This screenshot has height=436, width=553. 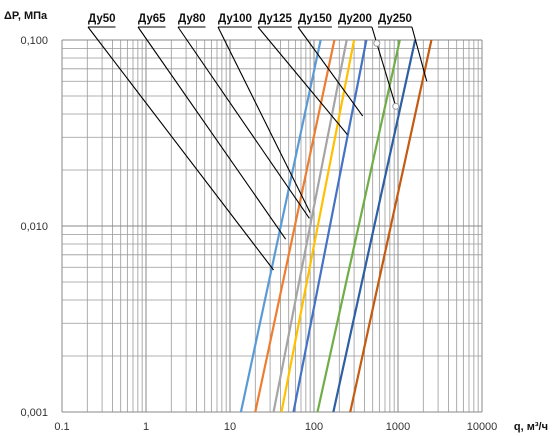 What do you see at coordinates (235, 19) in the screenshot?
I see `series-label: Ду100` at bounding box center [235, 19].